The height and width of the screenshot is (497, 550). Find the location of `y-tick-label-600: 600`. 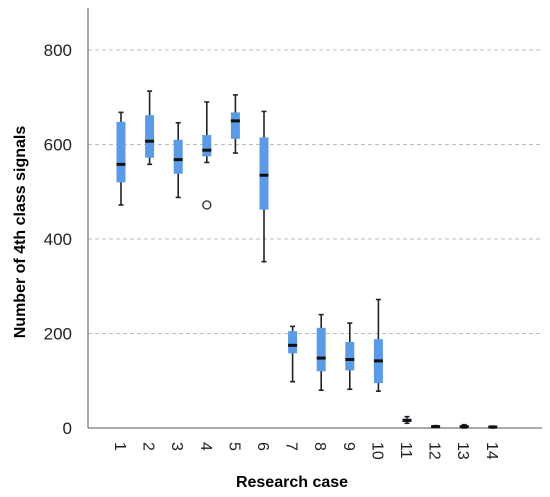

y-tick-label-600: 600 is located at coordinates (58, 145).